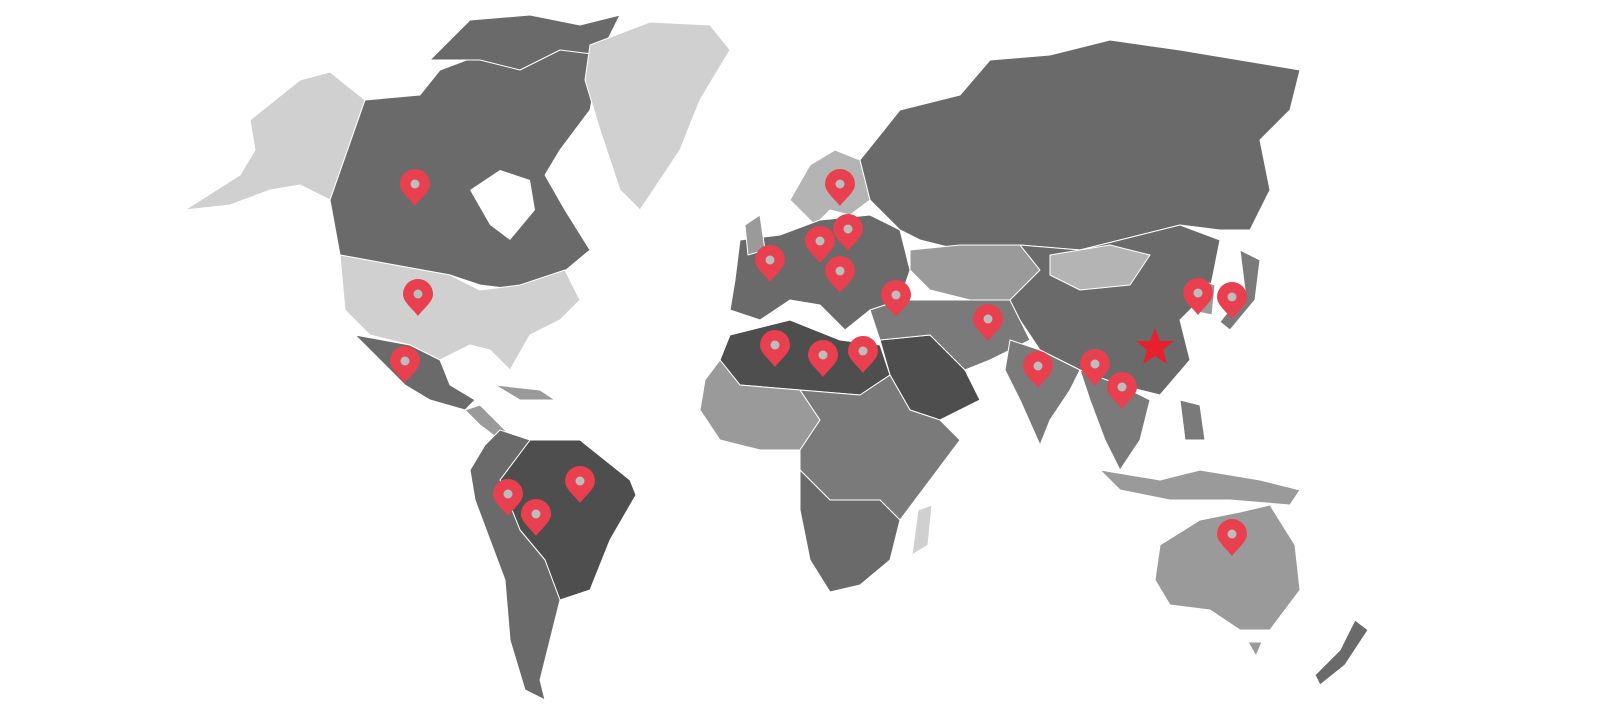 The image size is (1600, 723). What do you see at coordinates (1192, 420) in the screenshot?
I see `philippines` at bounding box center [1192, 420].